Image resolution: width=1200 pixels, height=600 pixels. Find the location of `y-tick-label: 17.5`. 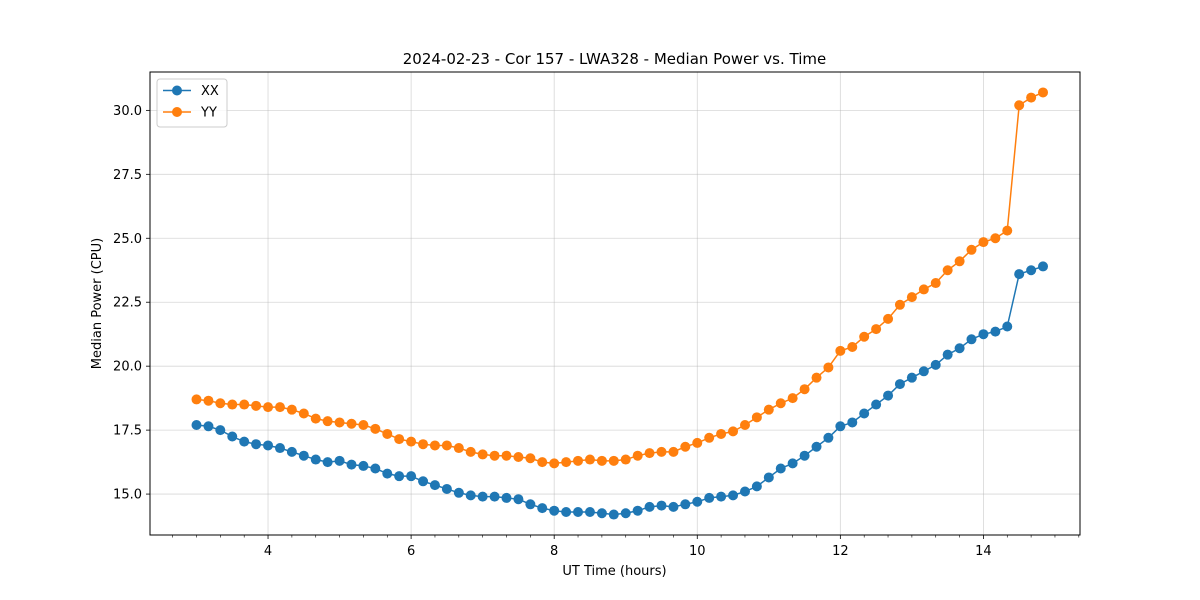

y-tick-label: 17.5 is located at coordinates (127, 431).